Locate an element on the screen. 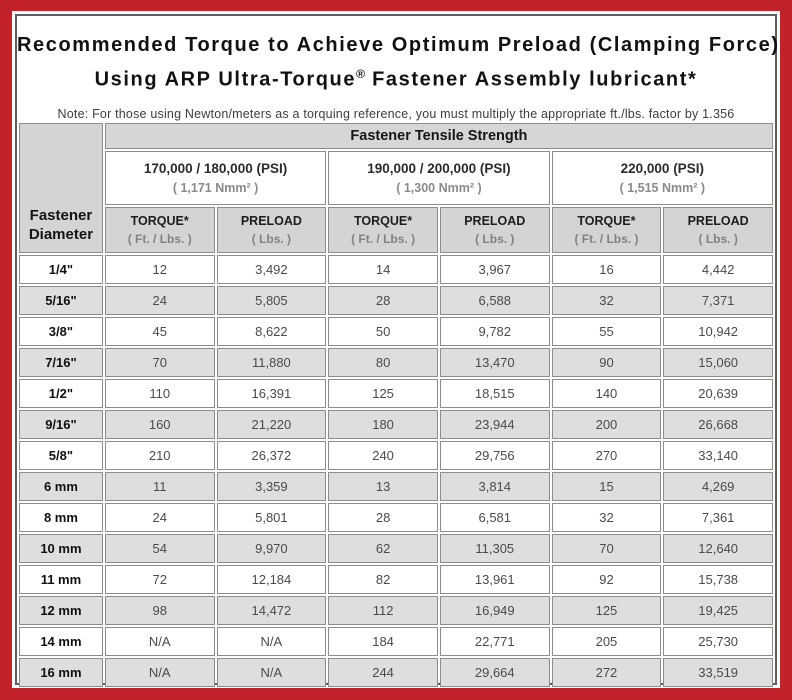 Image resolution: width=792 pixels, height=700 pixels. psi-group-170-180: 170,000 / 180,000 (PSI) ( 1,171 Nmm² ) is located at coordinates (215, 177).